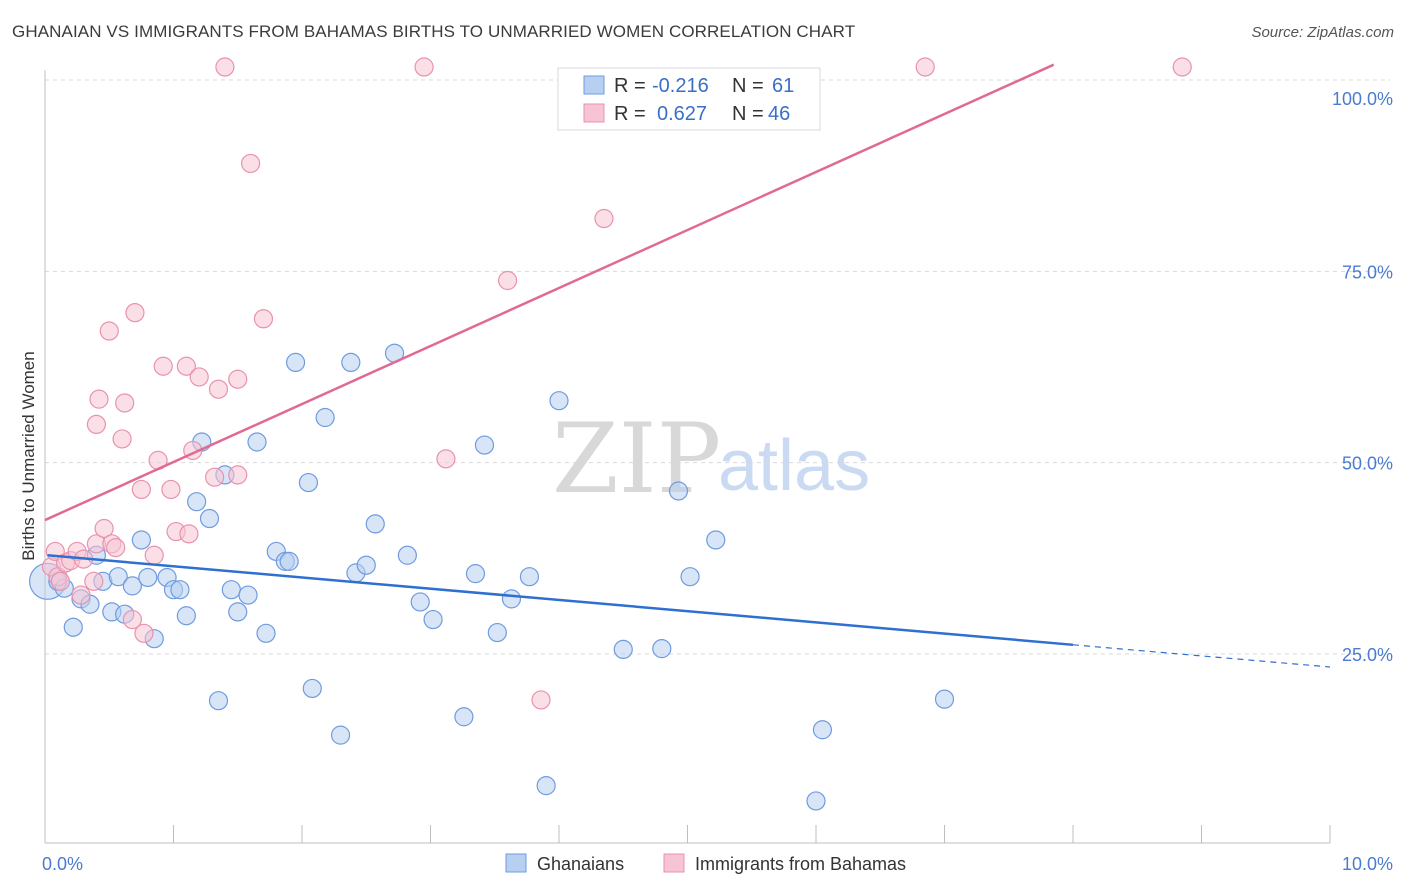 This screenshot has height=892, width=1406. What do you see at coordinates (779, 114) in the screenshot?
I see `legend-n-value-2: 46` at bounding box center [779, 114].